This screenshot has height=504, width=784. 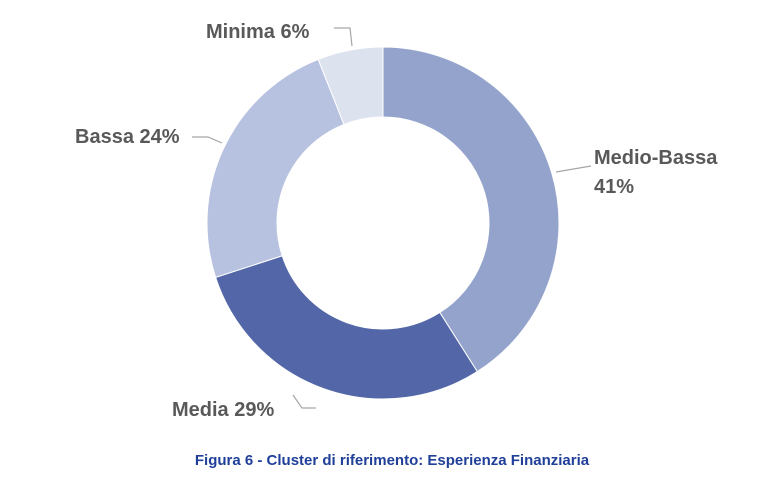 I want to click on label-medio-bassa-name: Medio-Bassa, so click(x=656, y=158).